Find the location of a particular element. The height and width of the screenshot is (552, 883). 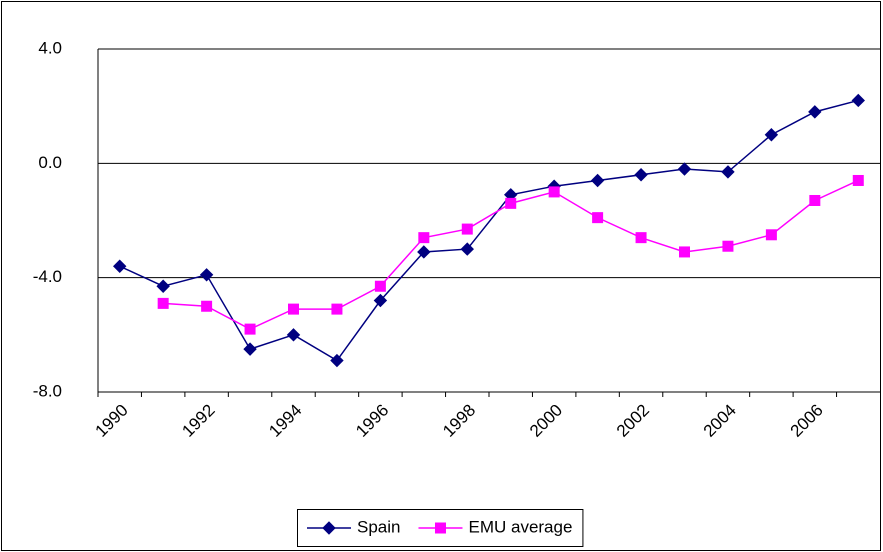

y-tick-label: -8.0 is located at coordinates (47, 390).